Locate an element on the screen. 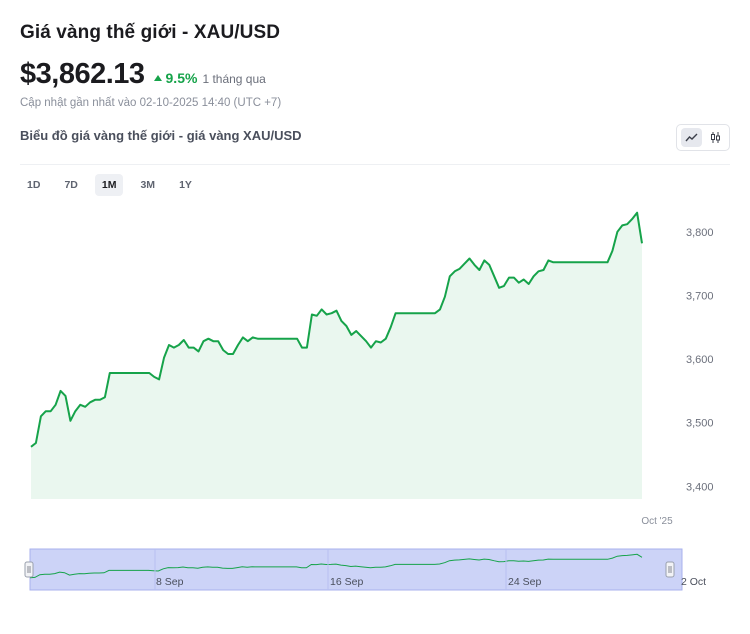  navigator-date-label: 2 Oct is located at coordinates (693, 582).